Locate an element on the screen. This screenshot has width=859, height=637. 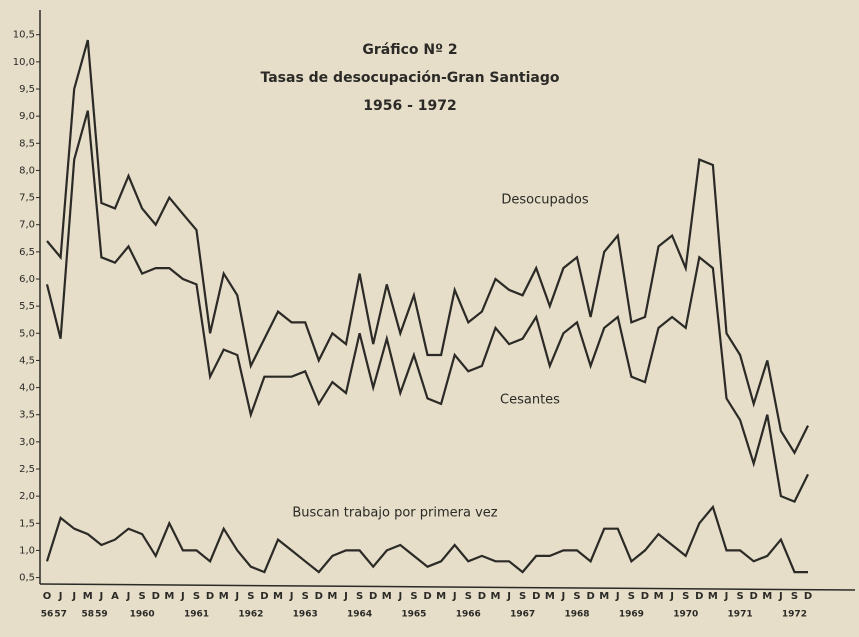
year-label: 1970 is located at coordinates (685, 615).